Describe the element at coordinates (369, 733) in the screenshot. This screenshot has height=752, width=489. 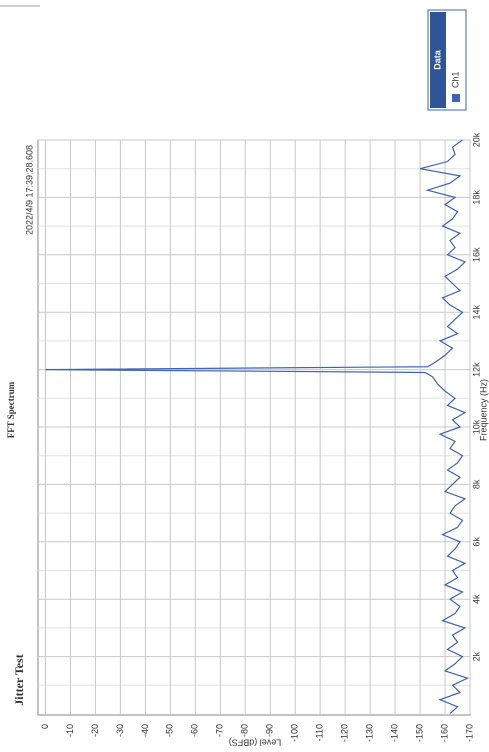
I see `y-tick-label: -130` at that location.